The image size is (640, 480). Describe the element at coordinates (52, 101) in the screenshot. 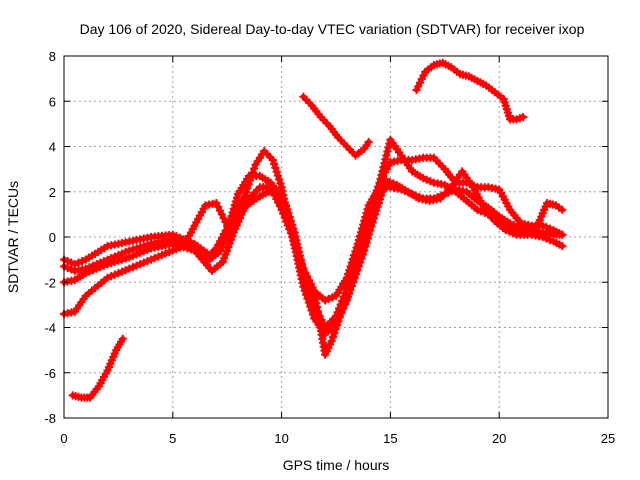

I see `y-tick-label: 6` at that location.